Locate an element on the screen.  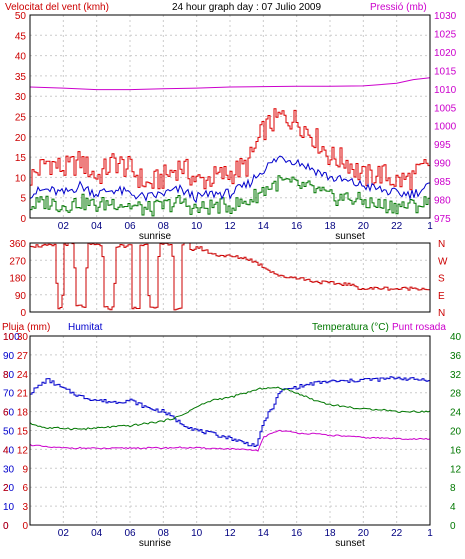
pressure-tick-label: 985 is located at coordinates (442, 182).